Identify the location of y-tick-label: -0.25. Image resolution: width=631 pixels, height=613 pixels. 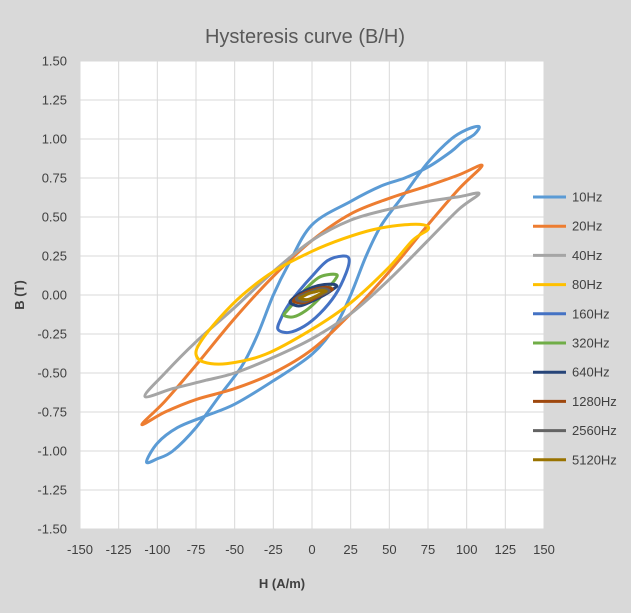
(52, 334).